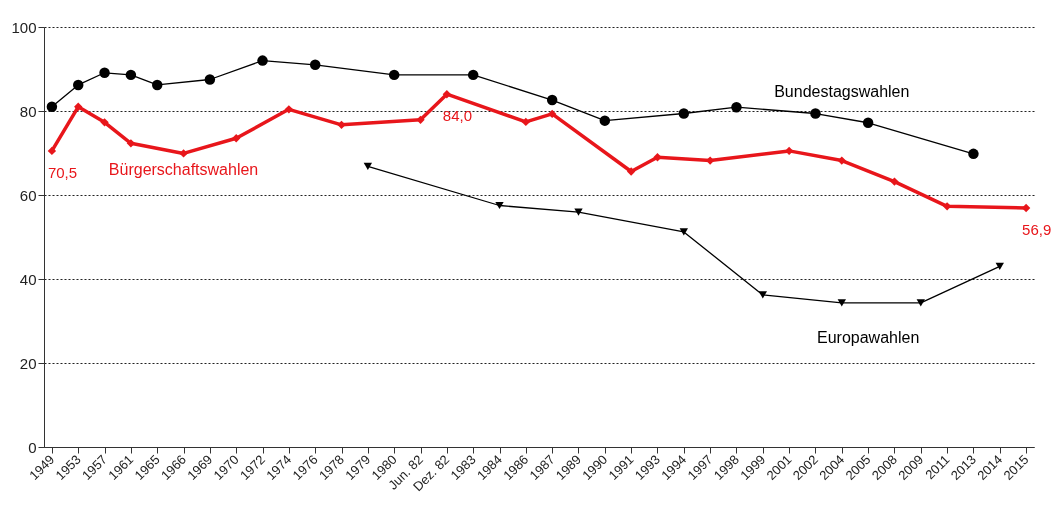  I want to click on data-label: 84,0, so click(457, 116).